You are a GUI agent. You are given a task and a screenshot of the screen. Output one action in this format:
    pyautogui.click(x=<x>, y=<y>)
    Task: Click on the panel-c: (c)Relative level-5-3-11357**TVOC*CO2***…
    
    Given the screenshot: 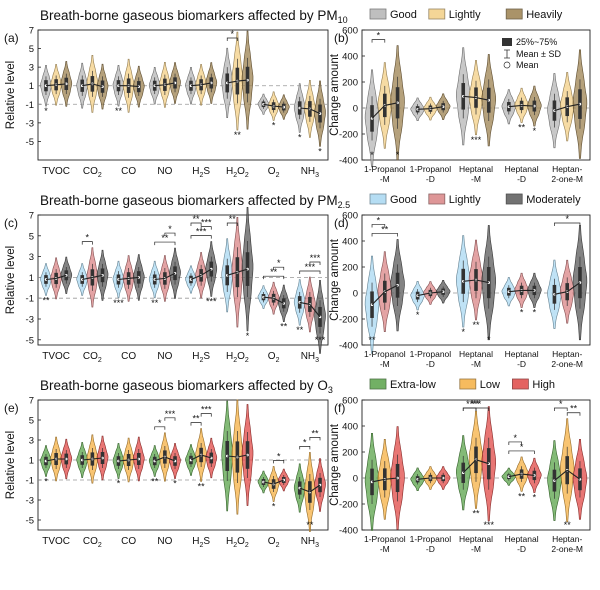 What is the action you would take?
    pyautogui.click(x=166, y=285)
    